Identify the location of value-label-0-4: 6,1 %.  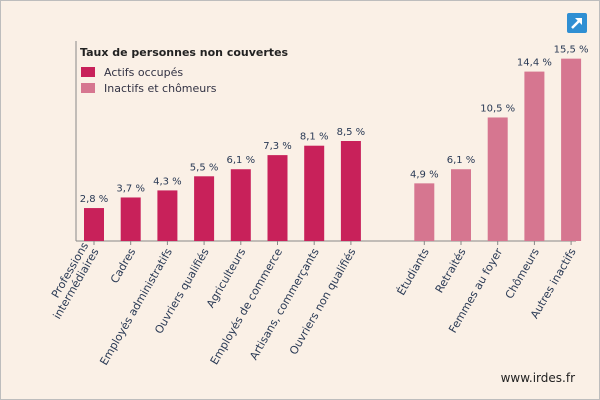
(241, 160).